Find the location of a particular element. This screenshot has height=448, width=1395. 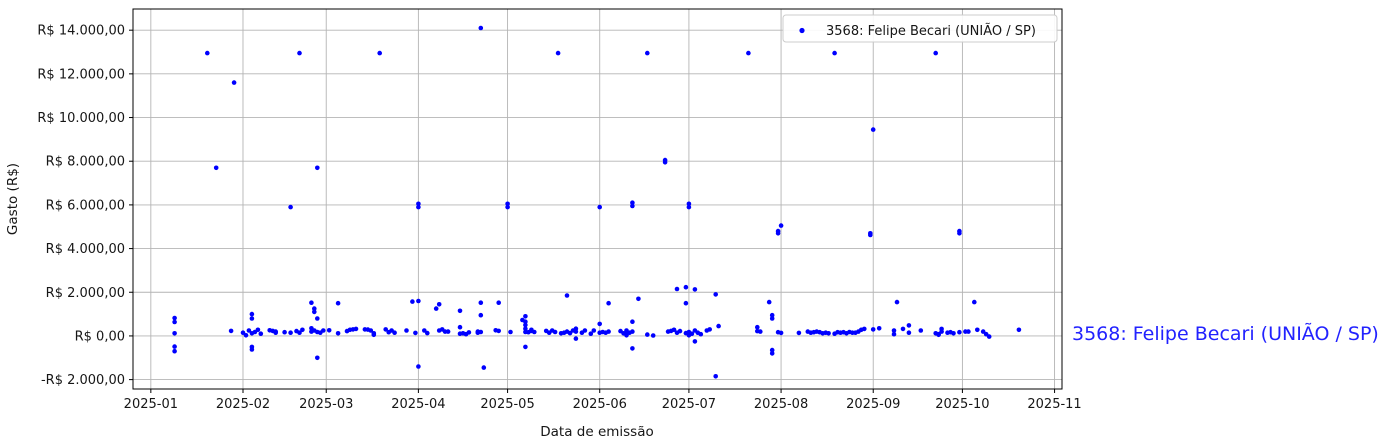

y-tick-label: R$ 14.000,00 is located at coordinates (81, 31).